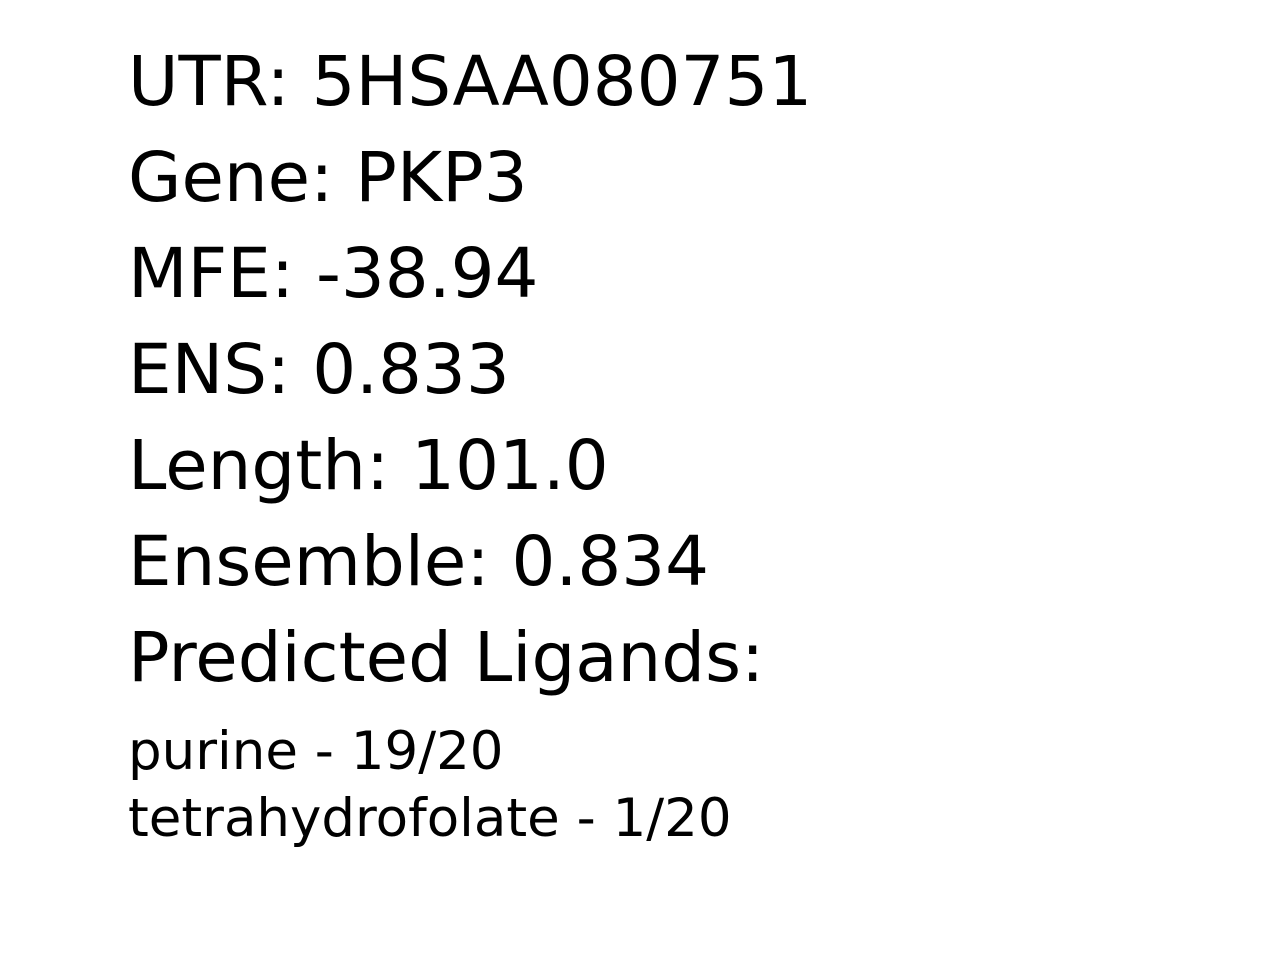 The width and height of the screenshot is (1280, 960). I want to click on ens-value: ENS: 0.833, so click(319, 370).